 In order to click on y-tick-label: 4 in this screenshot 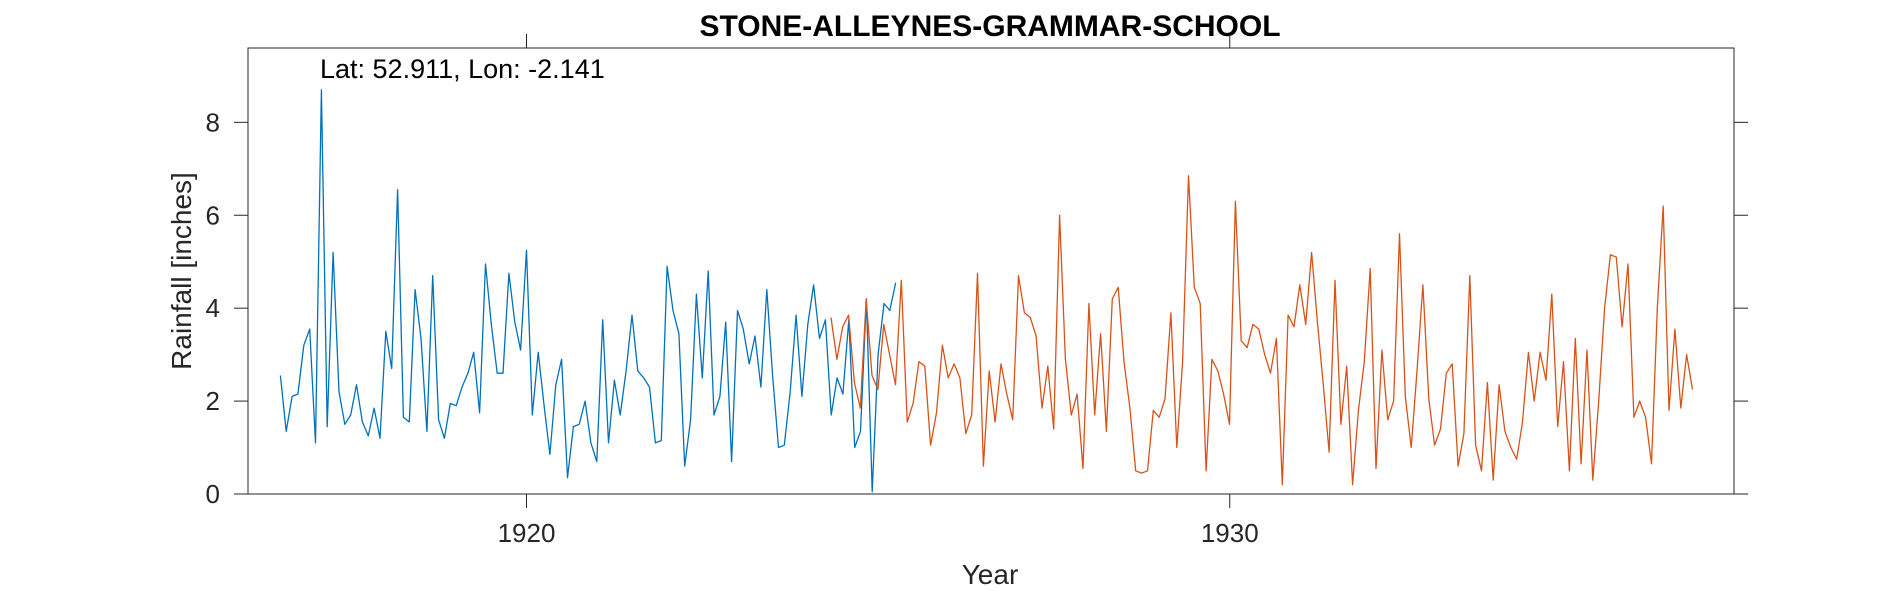, I will do `click(213, 308)`.